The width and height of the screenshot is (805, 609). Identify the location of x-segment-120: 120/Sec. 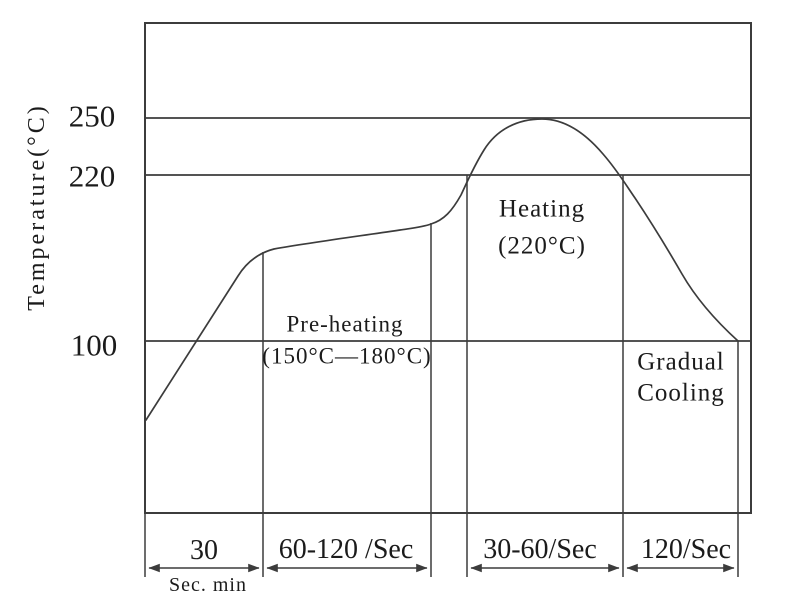
(686, 549).